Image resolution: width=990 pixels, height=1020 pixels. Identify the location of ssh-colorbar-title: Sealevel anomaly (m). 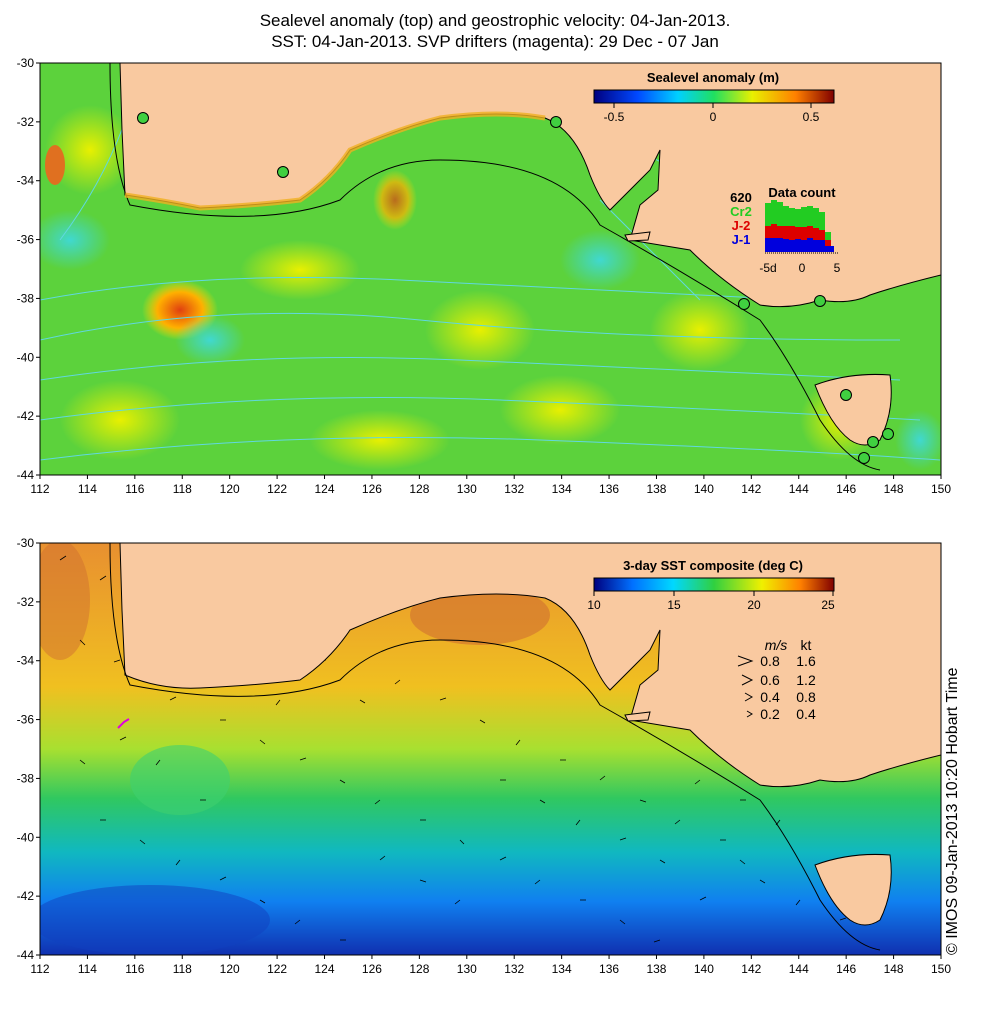
(713, 77).